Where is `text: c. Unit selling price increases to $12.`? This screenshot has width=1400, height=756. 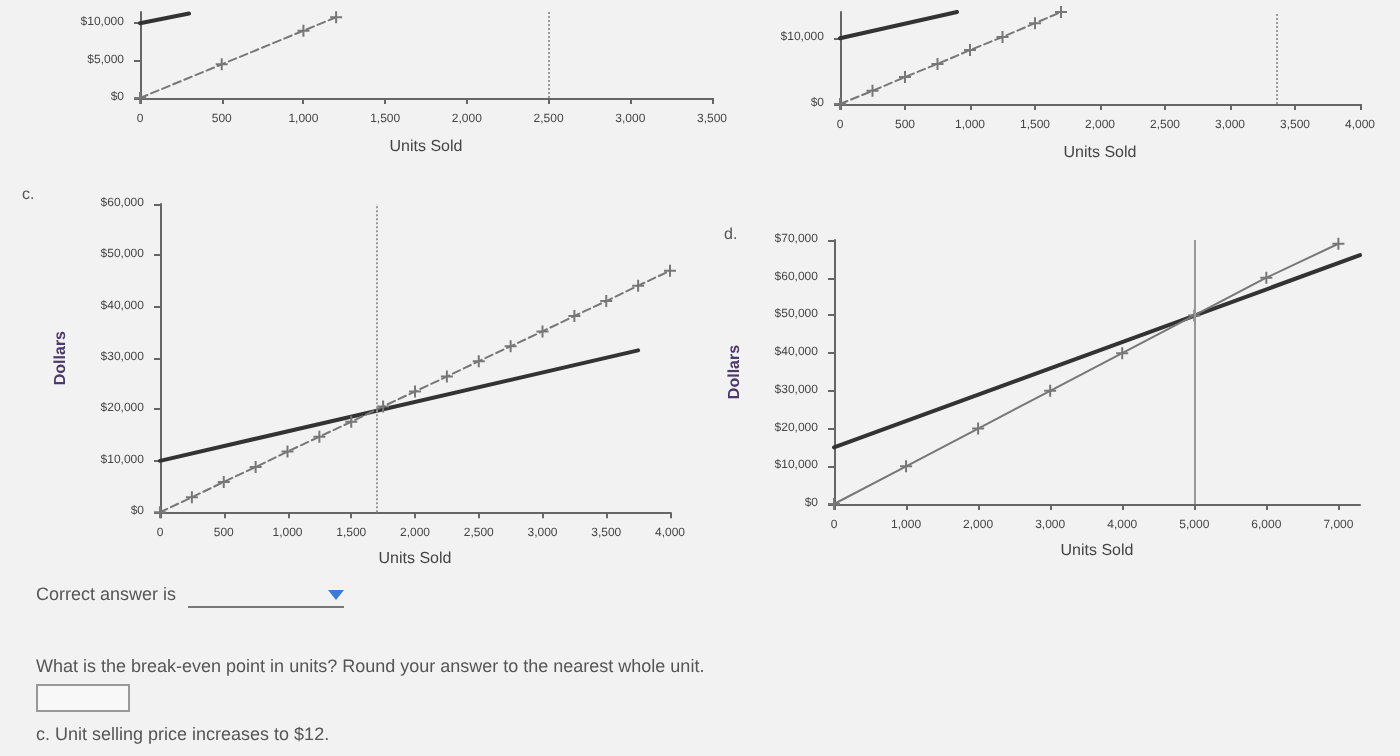
text: c. Unit selling price increases to $12. is located at coordinates (183, 734).